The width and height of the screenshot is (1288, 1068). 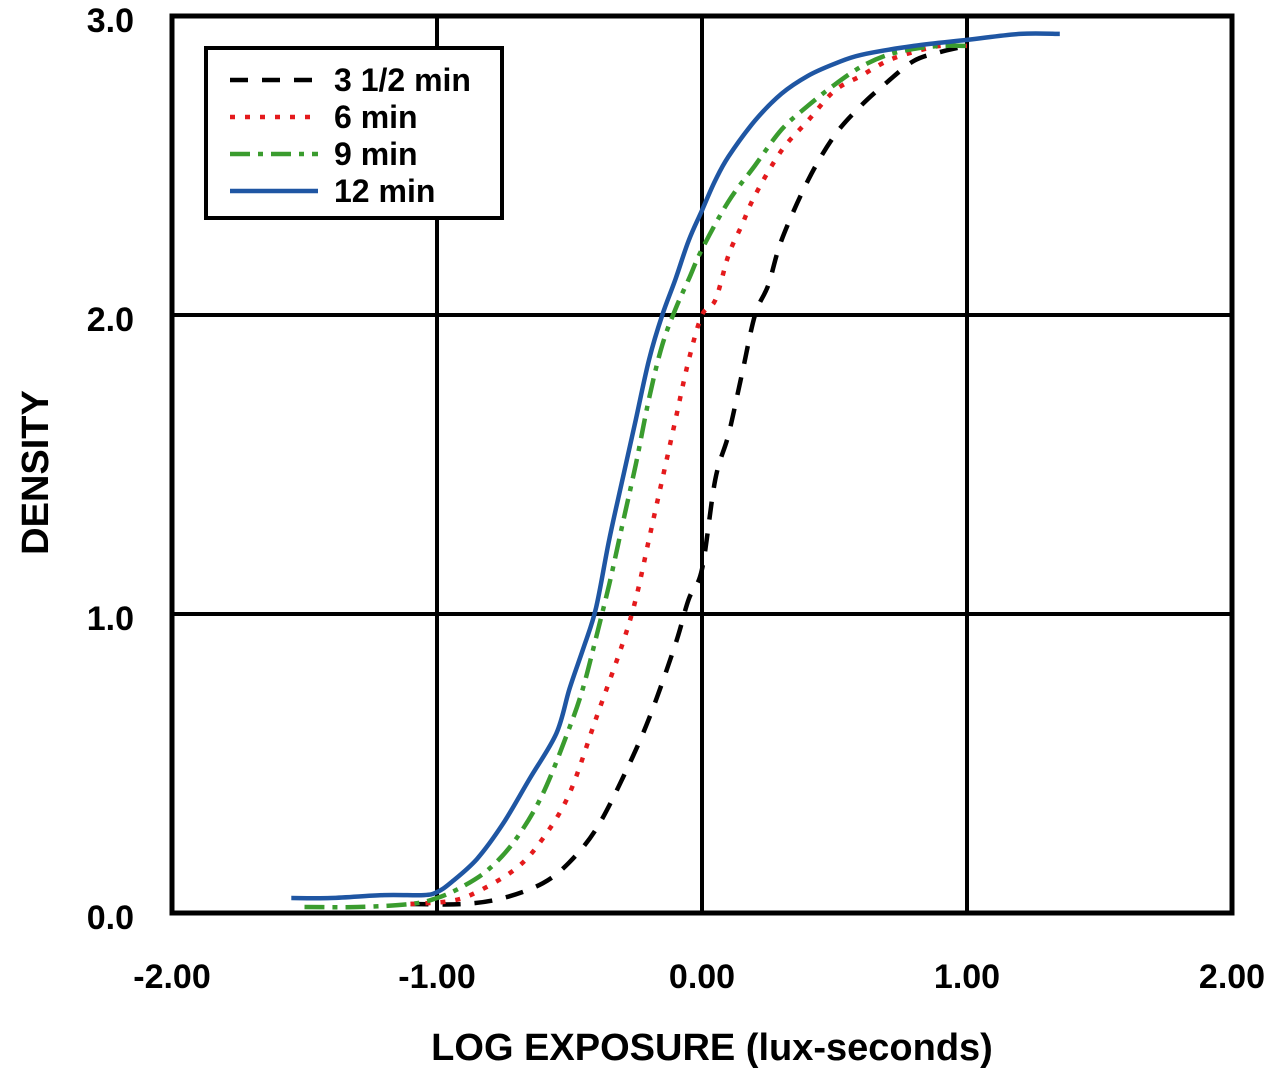 I want to click on y-tick-label: 1.0, so click(x=110, y=619).